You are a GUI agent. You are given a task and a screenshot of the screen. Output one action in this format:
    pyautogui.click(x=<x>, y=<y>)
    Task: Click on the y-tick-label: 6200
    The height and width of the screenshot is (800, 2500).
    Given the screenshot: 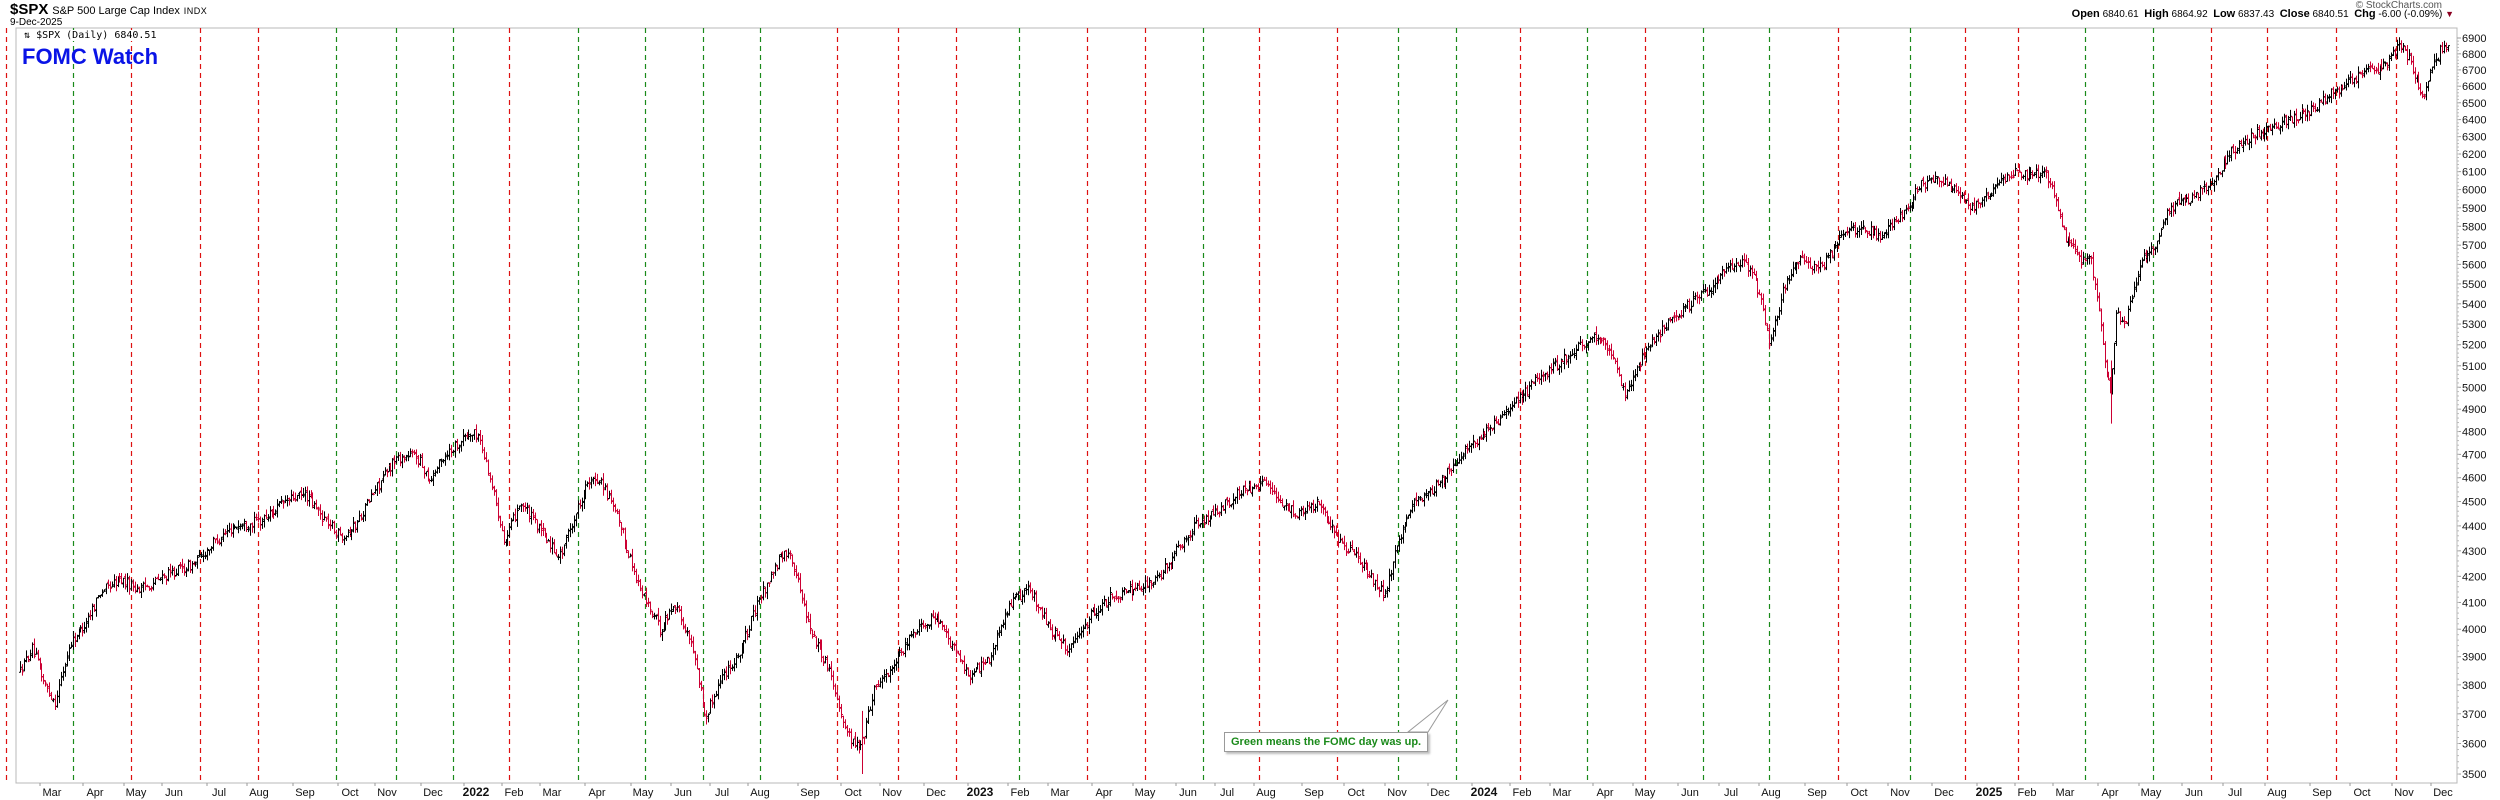 What is the action you would take?
    pyautogui.click(x=2474, y=155)
    